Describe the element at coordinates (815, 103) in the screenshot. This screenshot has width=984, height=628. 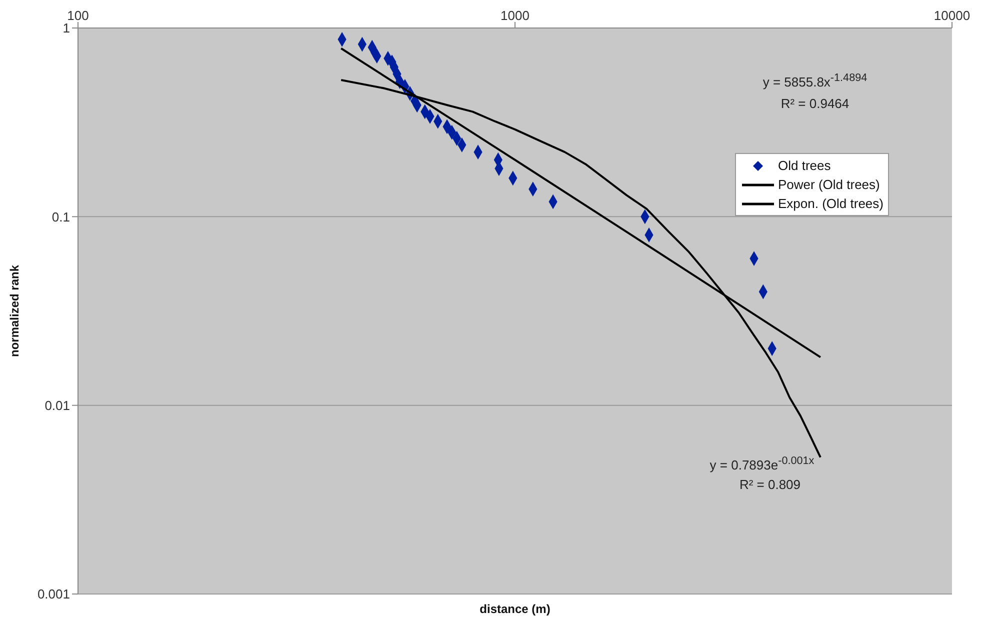
I see `annotation: R² = 0.9464` at that location.